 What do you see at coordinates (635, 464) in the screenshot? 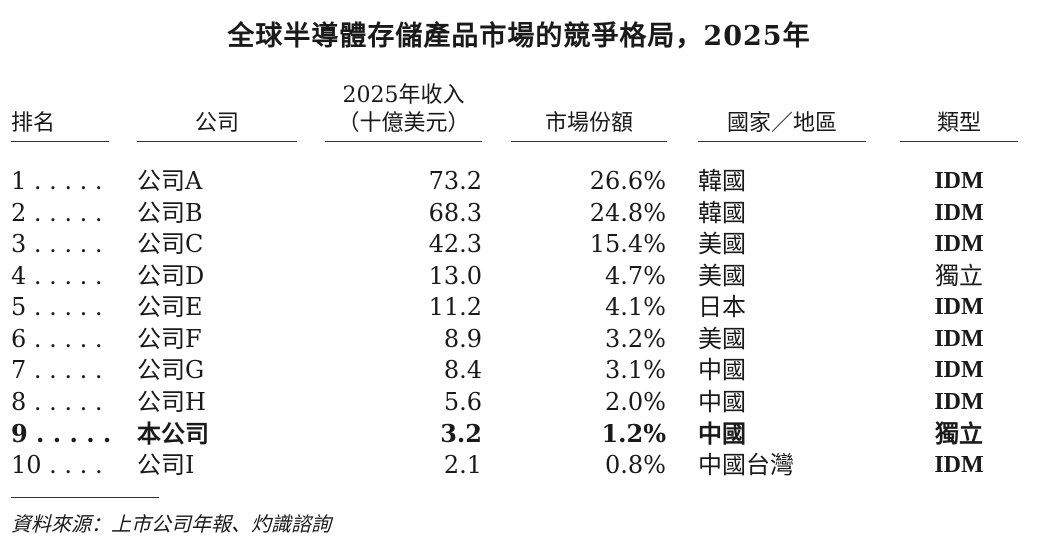
I see `share-cell: 0.8%` at bounding box center [635, 464].